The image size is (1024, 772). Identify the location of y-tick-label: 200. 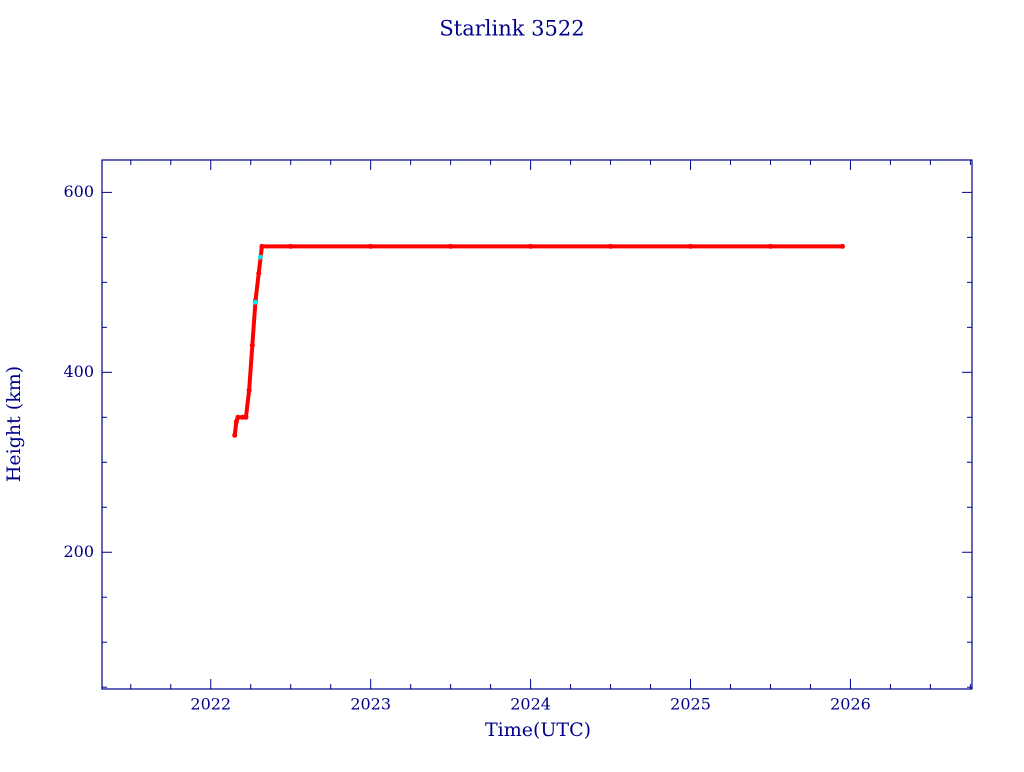
(78, 551).